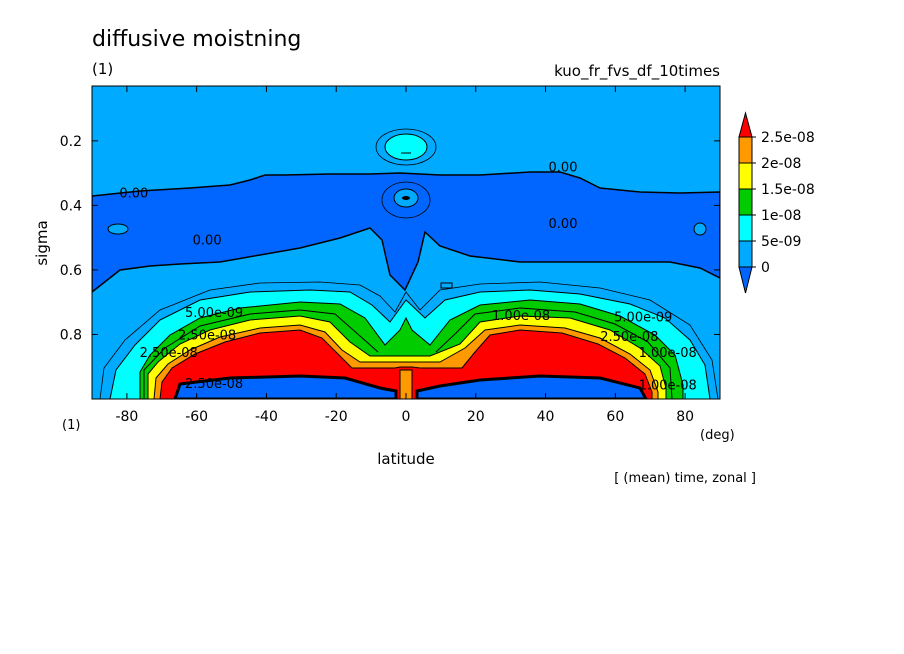  Describe the element at coordinates (406, 232) in the screenshot. I see `field-level-negative` at that location.